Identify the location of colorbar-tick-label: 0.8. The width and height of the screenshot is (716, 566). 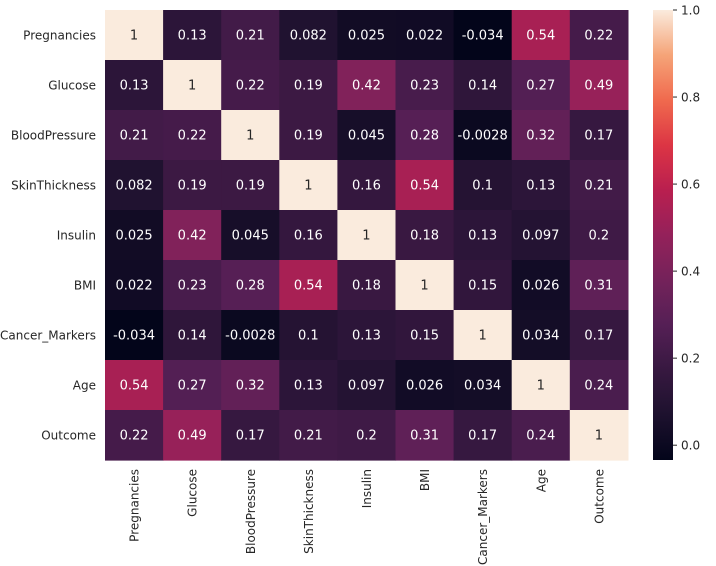
(690, 98).